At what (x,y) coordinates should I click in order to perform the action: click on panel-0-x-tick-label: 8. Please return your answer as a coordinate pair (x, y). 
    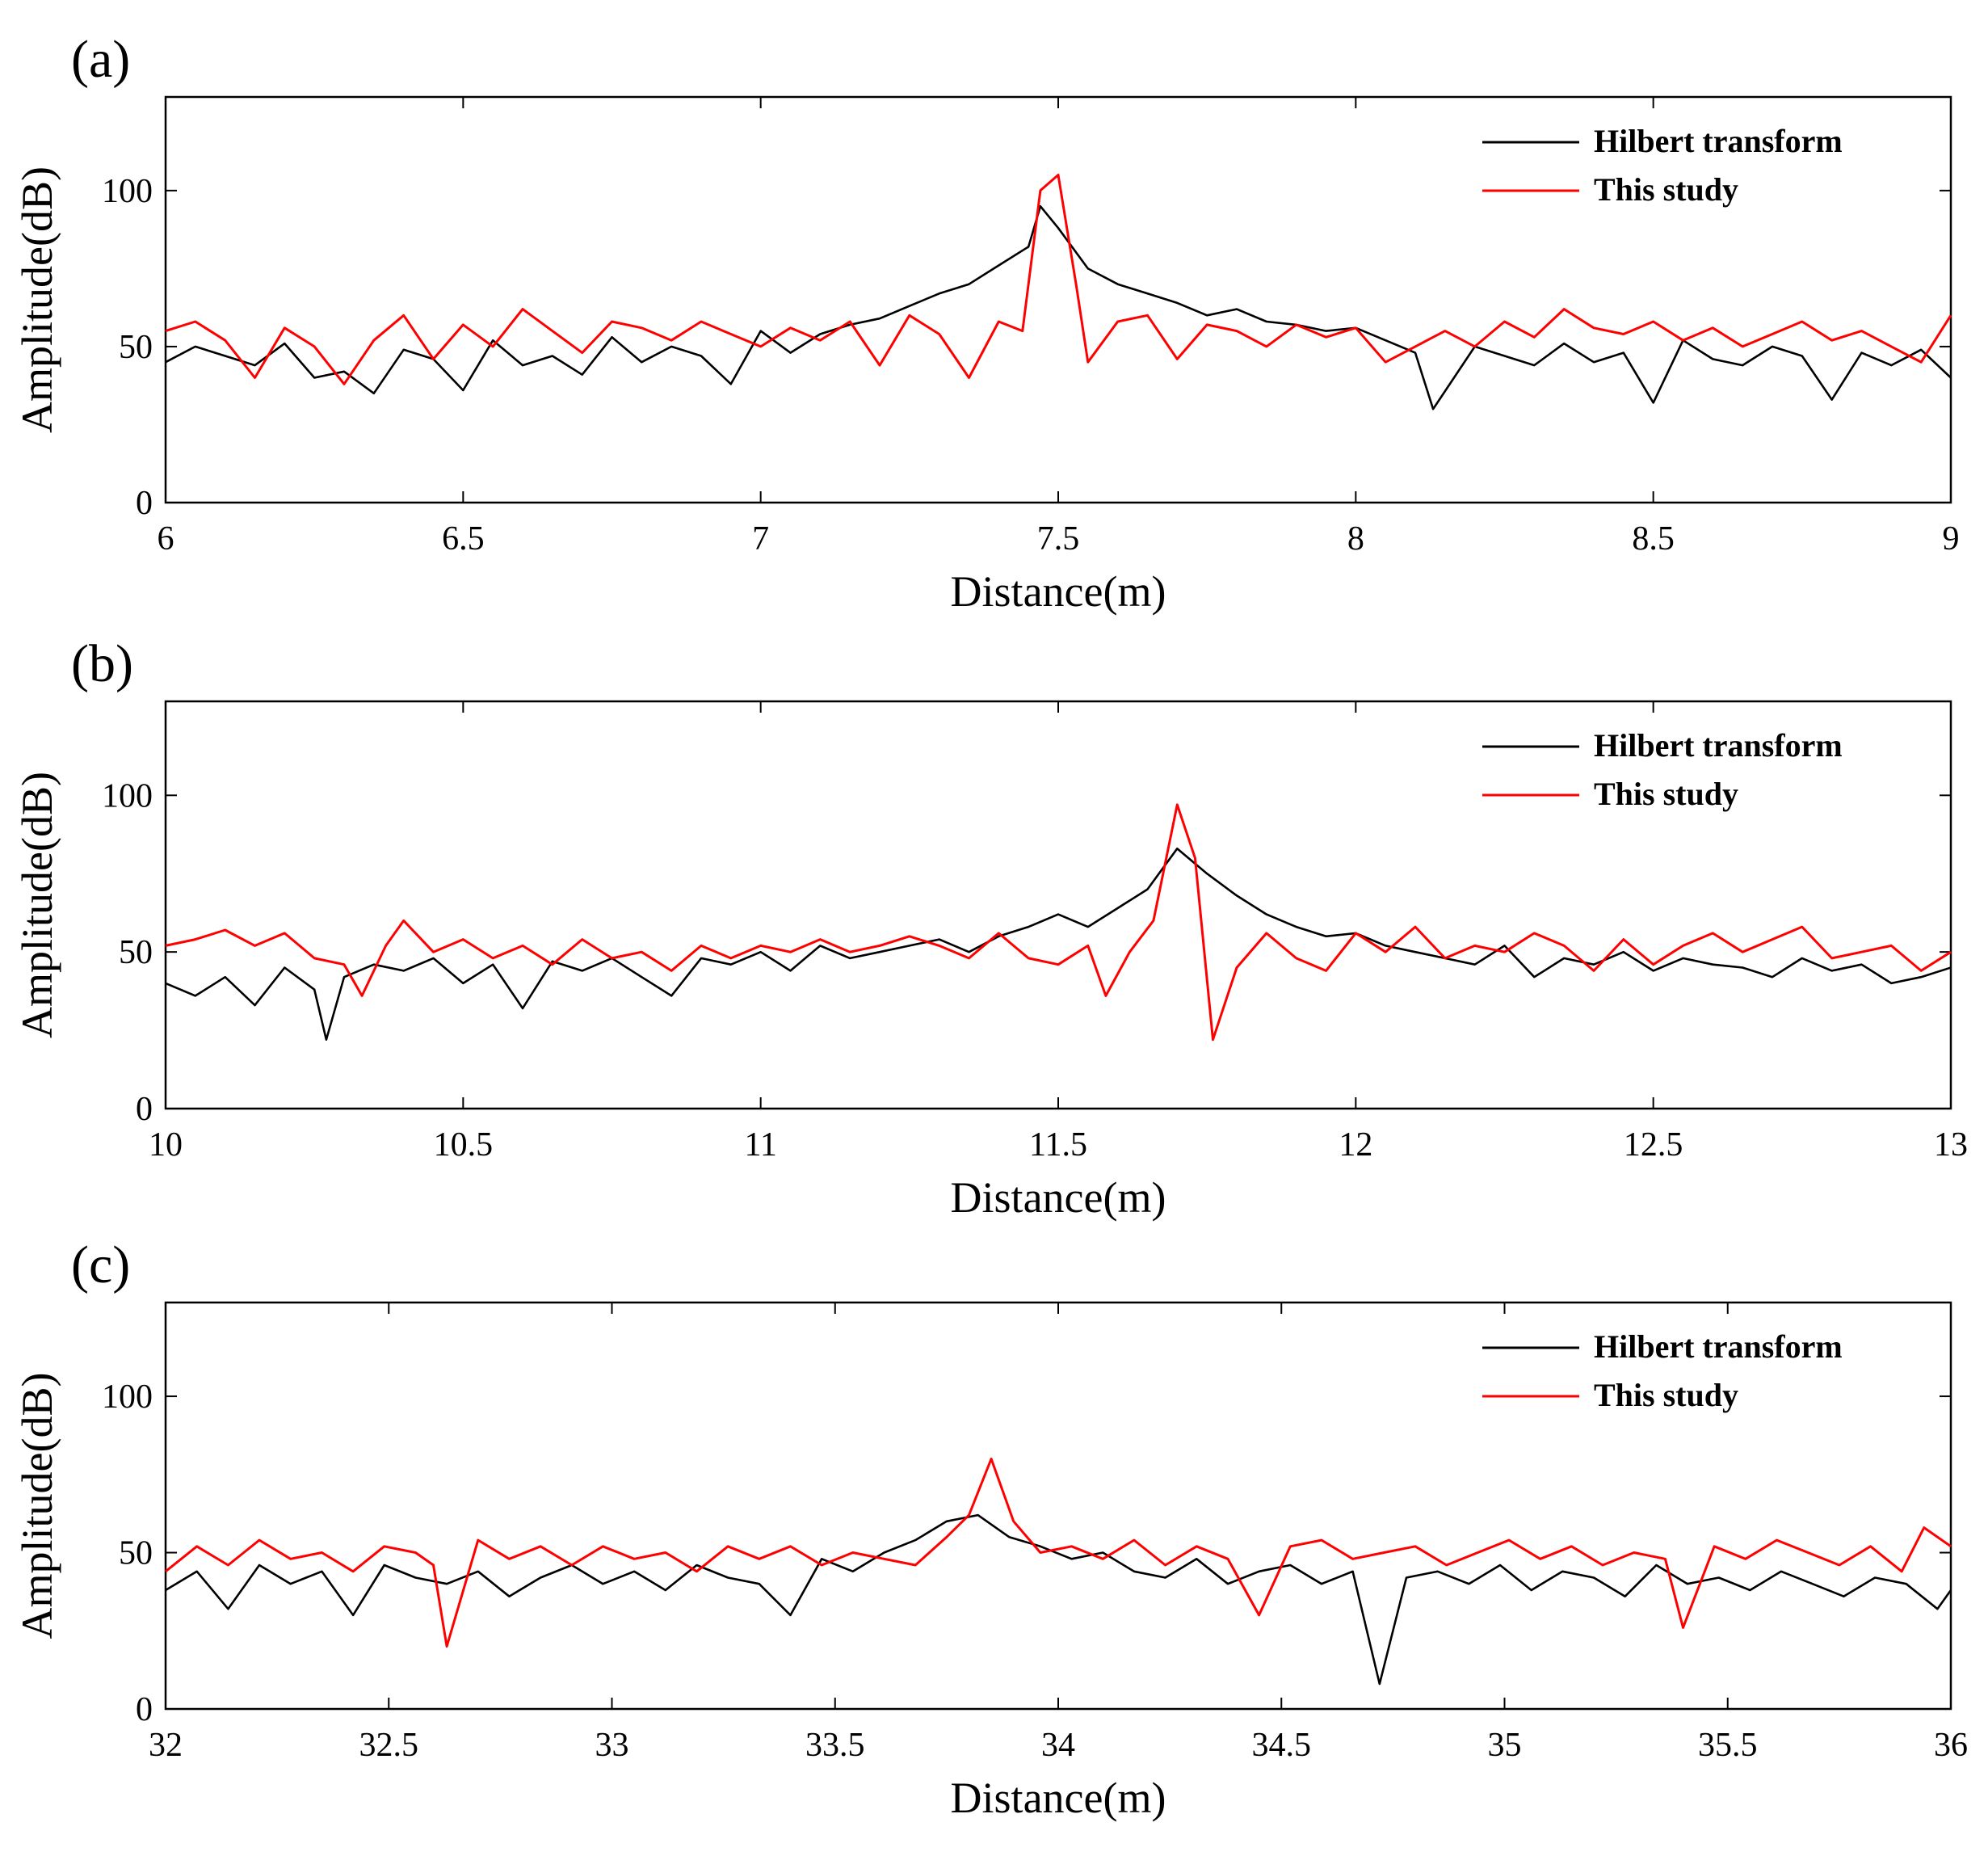
    Looking at the image, I should click on (1355, 539).